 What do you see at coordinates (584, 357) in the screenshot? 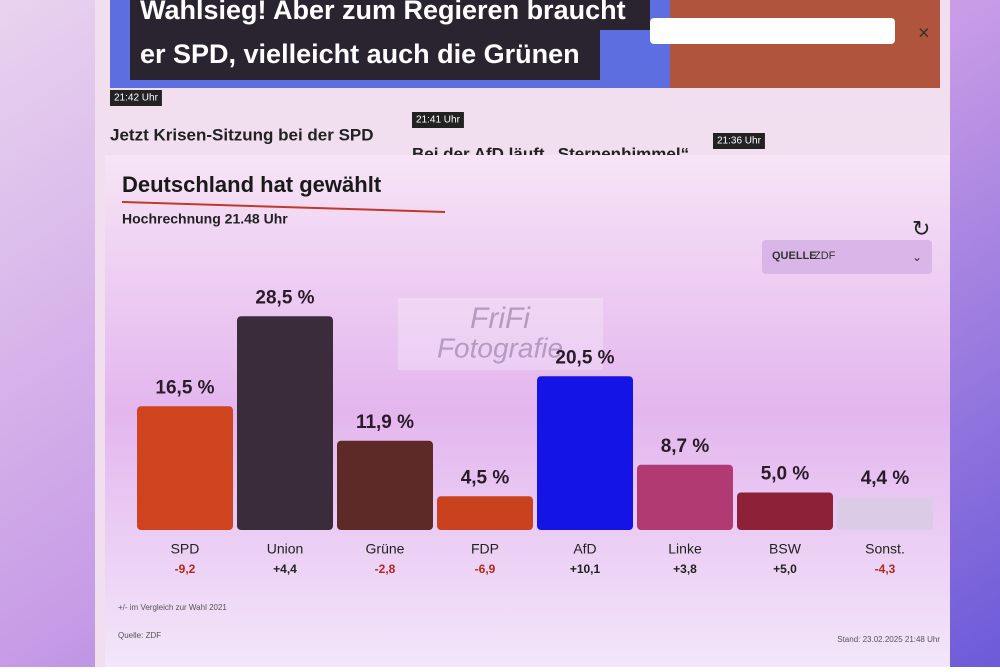
I see `value-label: 20,5 %` at bounding box center [584, 357].